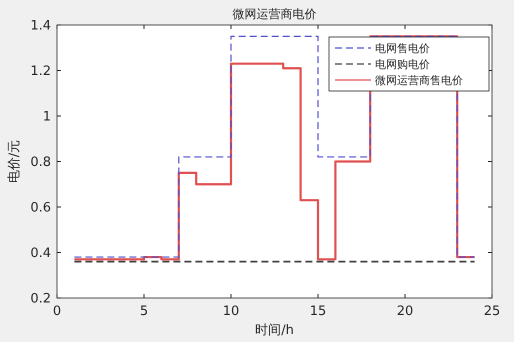 The image size is (514, 342). What do you see at coordinates (46, 117) in the screenshot?
I see `y-tick-label: 1` at bounding box center [46, 117].